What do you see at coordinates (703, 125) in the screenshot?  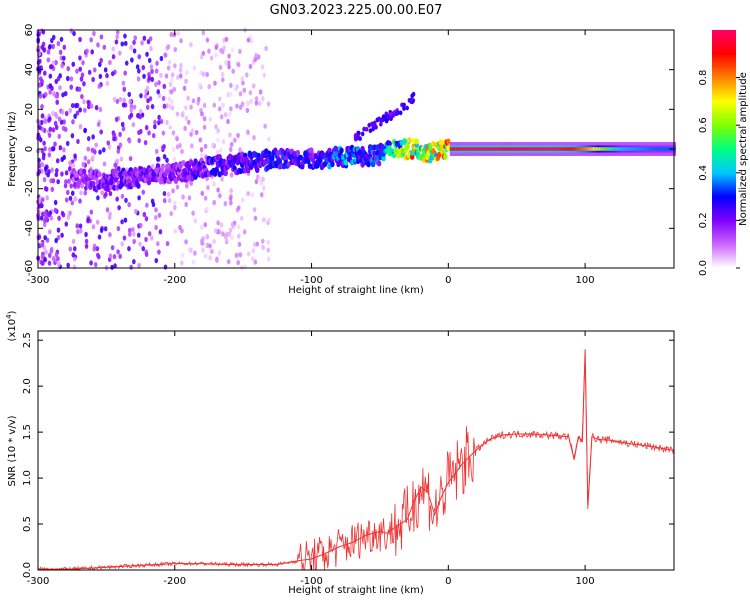 I see `colorbar-tick-label: 0.6` at bounding box center [703, 125].